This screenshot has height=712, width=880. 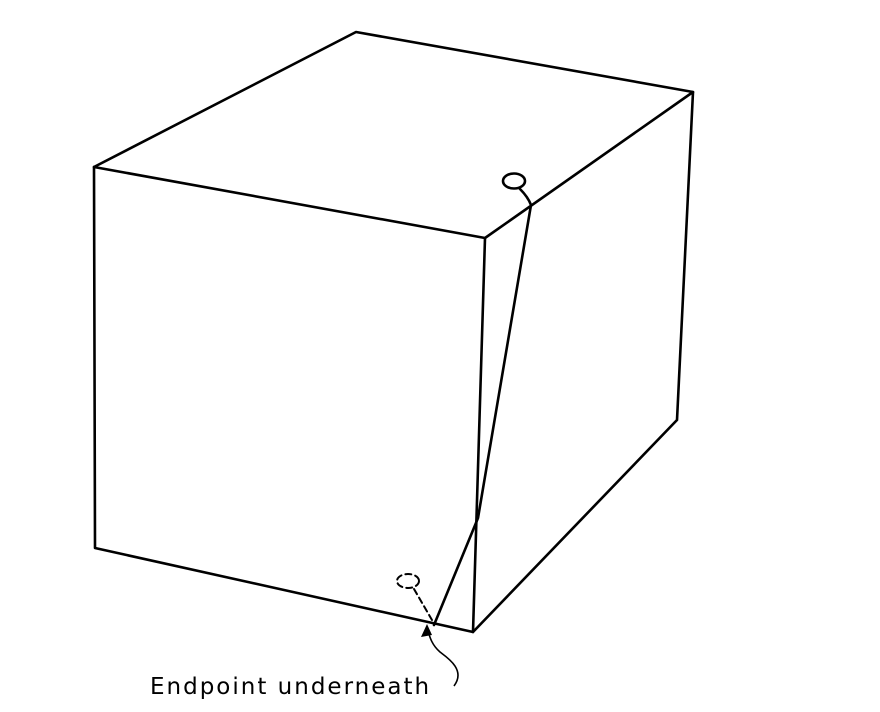 What do you see at coordinates (482, 407) in the screenshot?
I see `surface-path-line` at bounding box center [482, 407].